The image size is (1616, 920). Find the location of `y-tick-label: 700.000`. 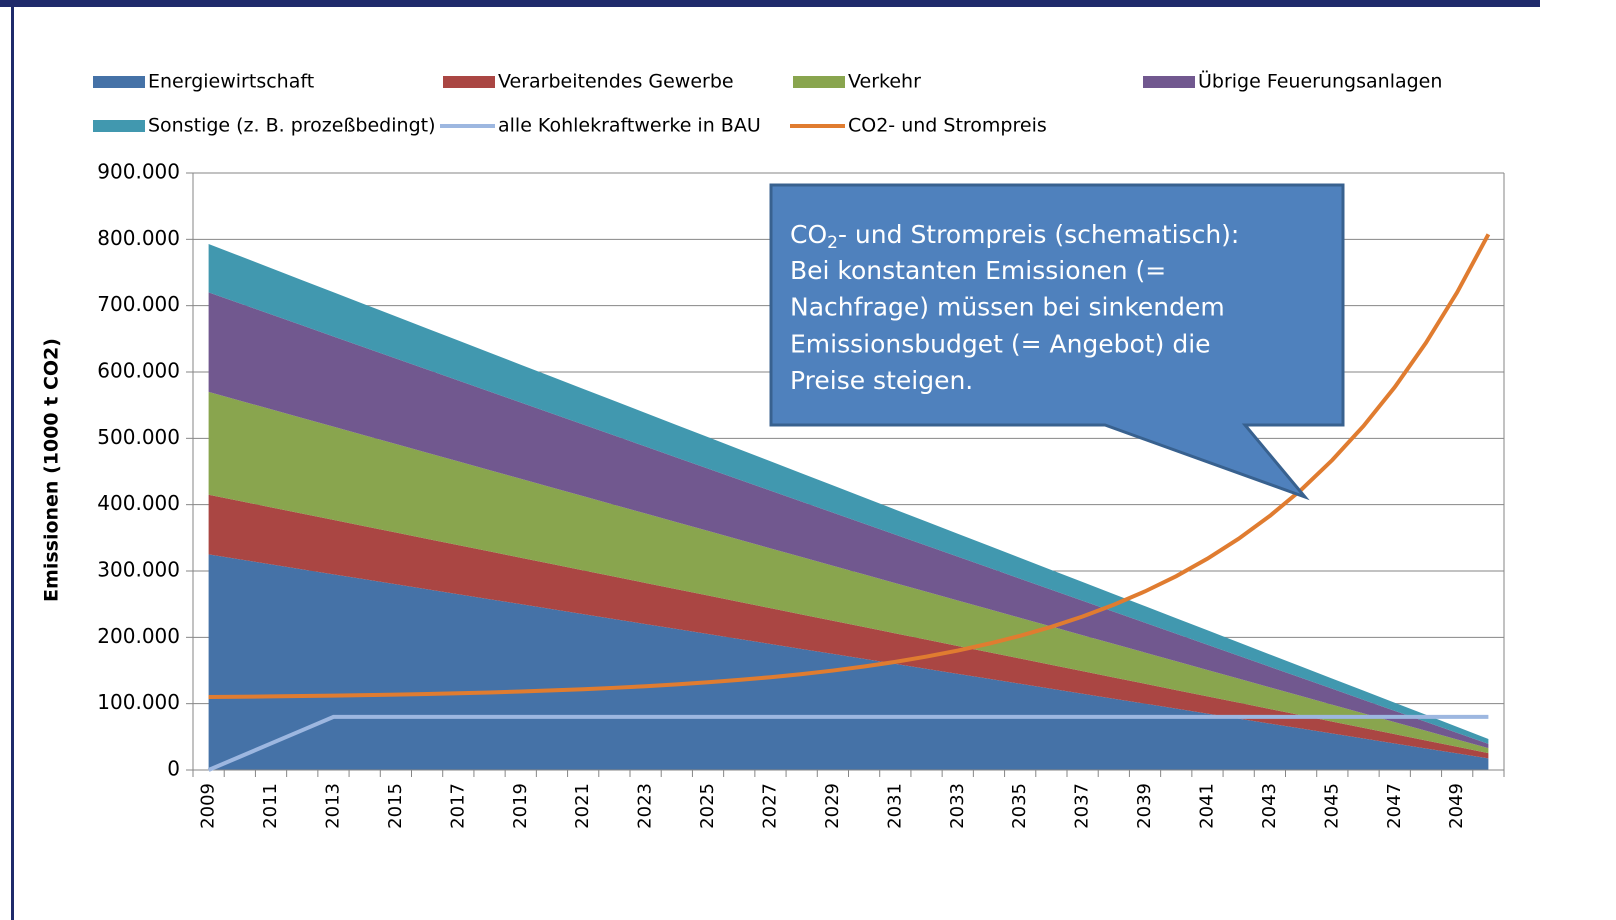

y-tick-label: 700.000 is located at coordinates (138, 304).